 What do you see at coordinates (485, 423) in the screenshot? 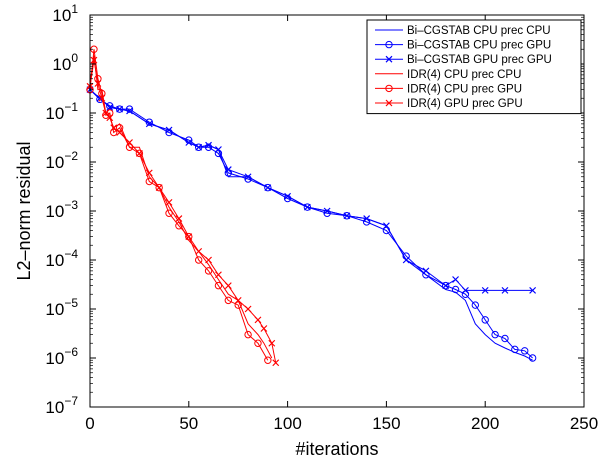
I see `x-tick-label: 200` at bounding box center [485, 423].